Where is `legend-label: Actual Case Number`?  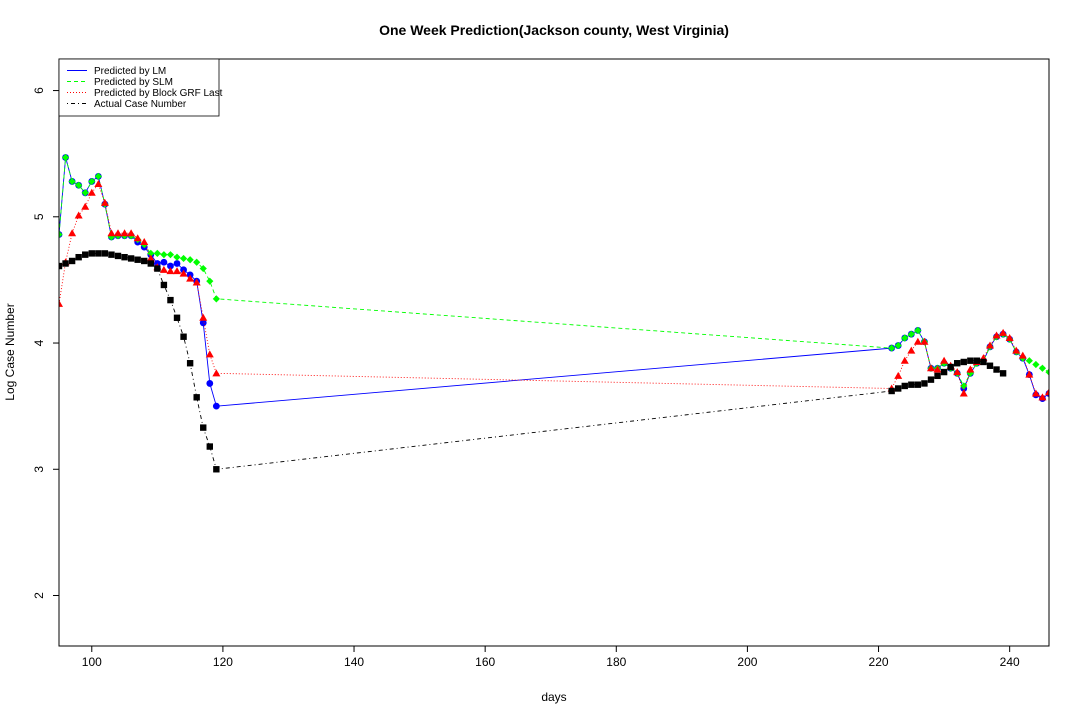
legend-label: Actual Case Number is located at coordinates (140, 104).